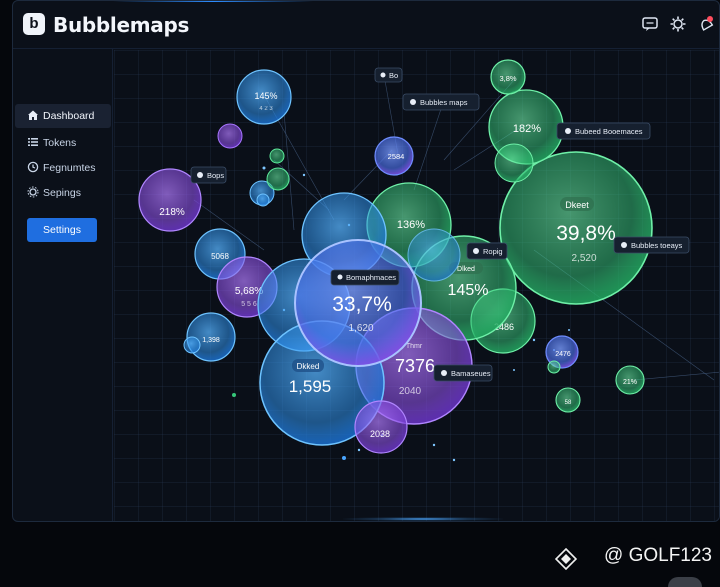 This screenshot has width=720, height=587. What do you see at coordinates (493, 251) in the screenshot?
I see `tooltip-label: Ropig` at bounding box center [493, 251].